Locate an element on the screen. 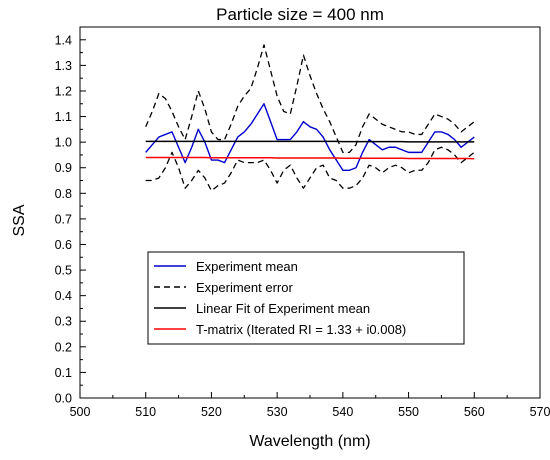 Image resolution: width=550 pixels, height=460 pixels. y-tick-label: 1.2 is located at coordinates (63, 91).